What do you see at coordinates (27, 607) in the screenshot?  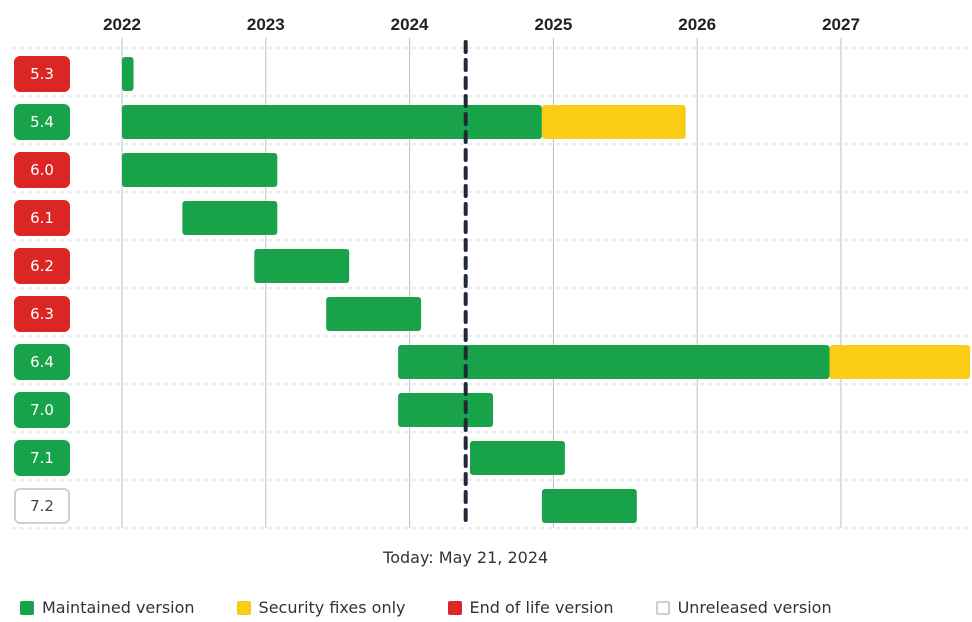 I see `legend-swatch-maintained` at bounding box center [27, 607].